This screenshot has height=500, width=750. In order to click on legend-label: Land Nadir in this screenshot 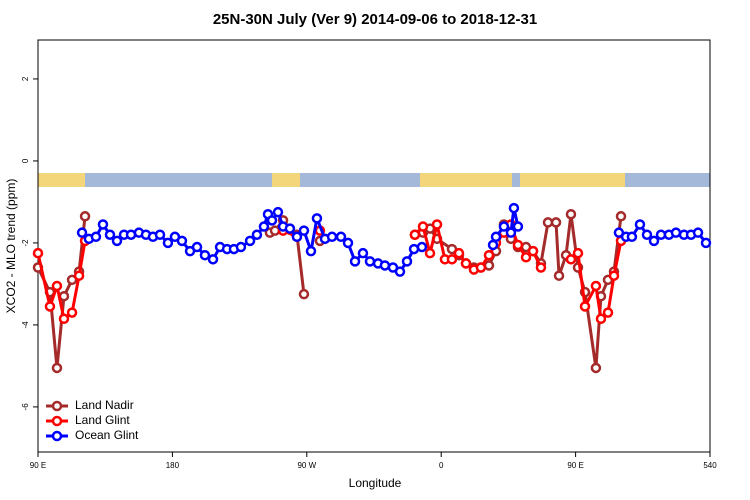, I will do `click(104, 405)`.